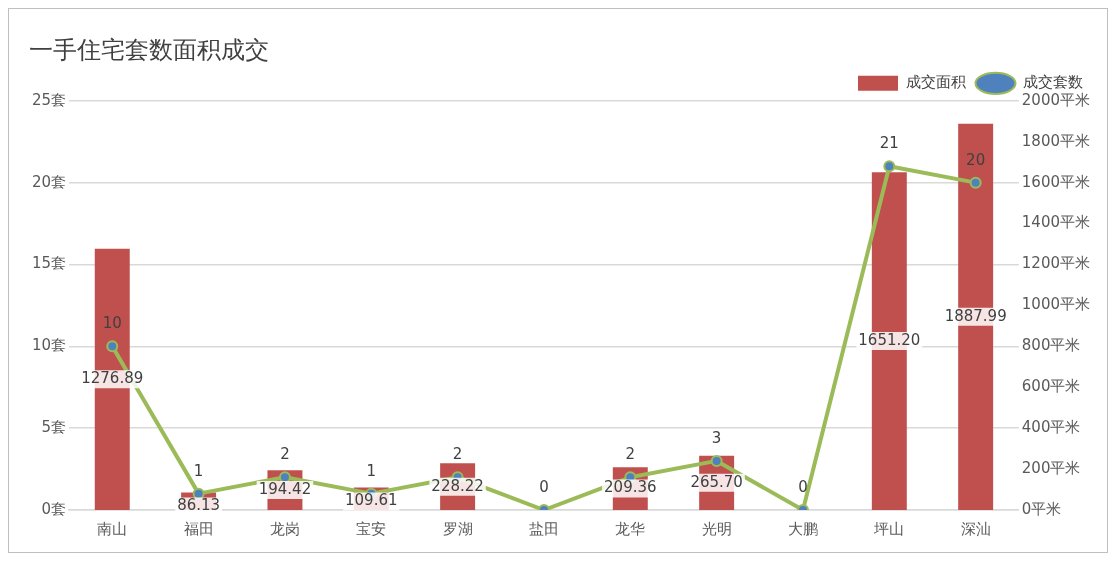 This screenshot has width=1117, height=561. Describe the element at coordinates (543, 528) in the screenshot. I see `x-tick-label: 盐田` at that location.